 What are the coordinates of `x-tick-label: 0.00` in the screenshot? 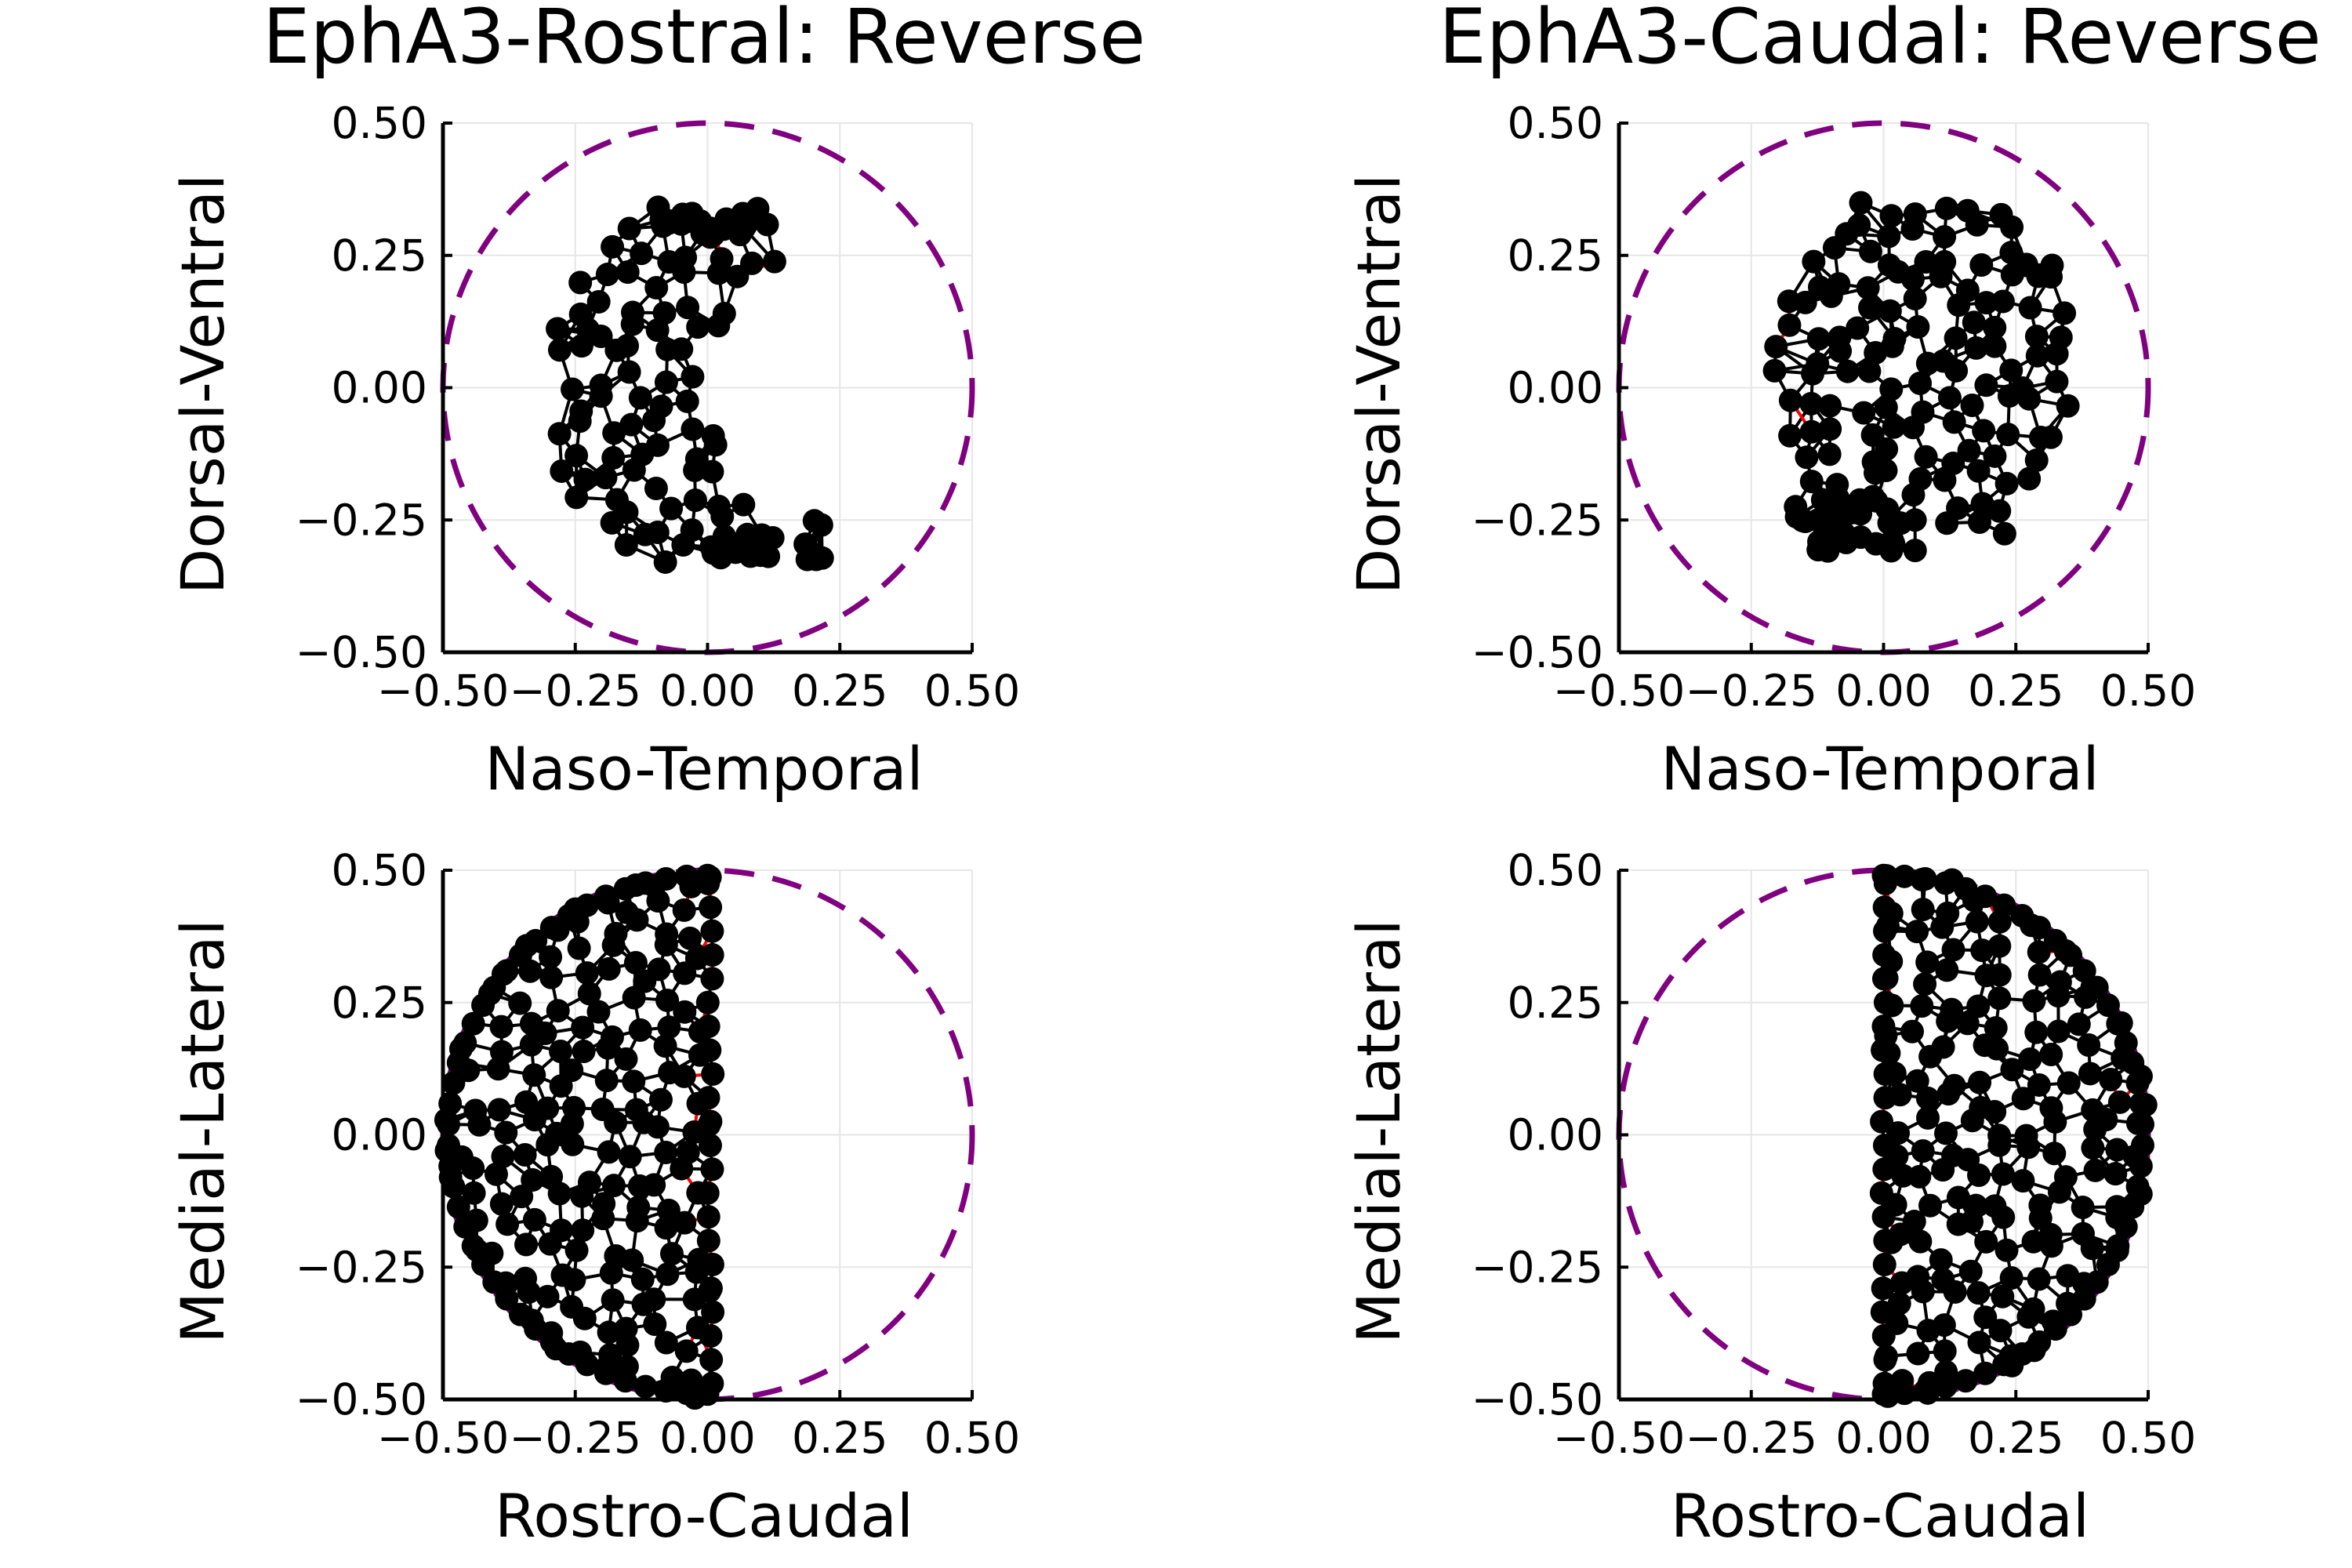 It's located at (1883, 691).